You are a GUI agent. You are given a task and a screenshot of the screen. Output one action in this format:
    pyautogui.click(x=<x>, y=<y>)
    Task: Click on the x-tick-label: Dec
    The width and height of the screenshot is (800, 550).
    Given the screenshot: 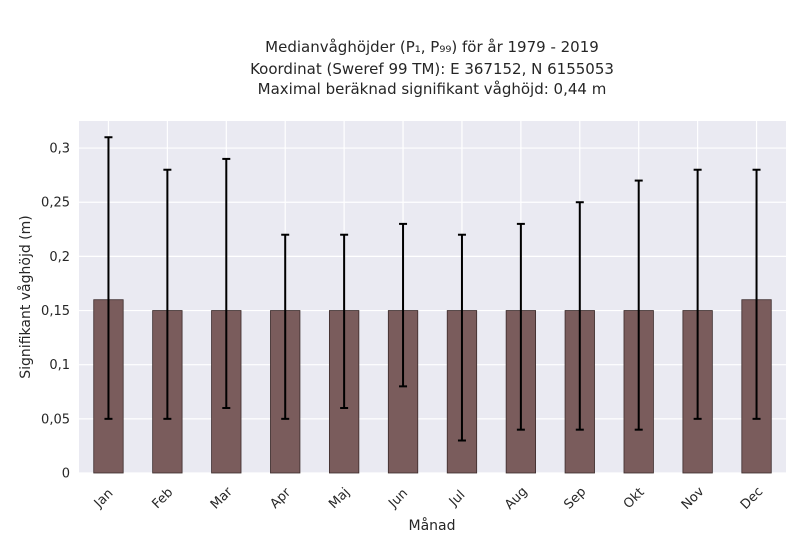 What is the action you would take?
    pyautogui.click(x=752, y=498)
    